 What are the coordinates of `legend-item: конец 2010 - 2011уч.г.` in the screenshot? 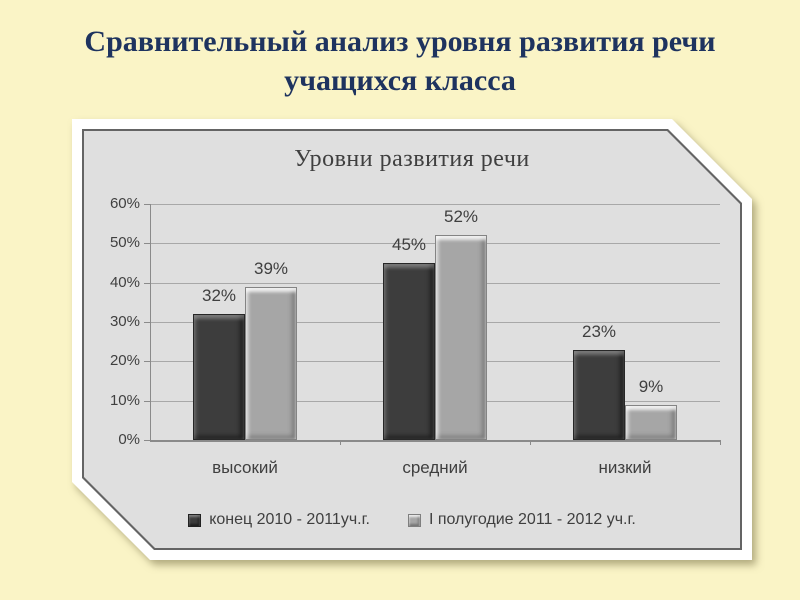 It's located at (279, 520).